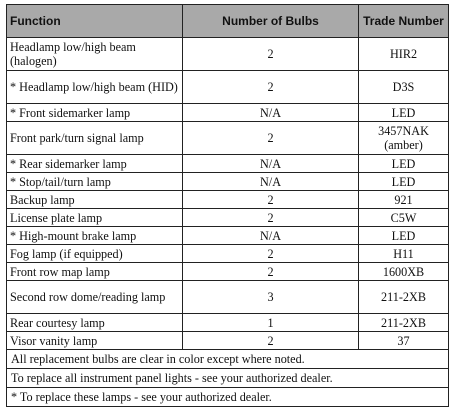  I want to click on table-row: License plate lamp 2 C5W, so click(227, 217).